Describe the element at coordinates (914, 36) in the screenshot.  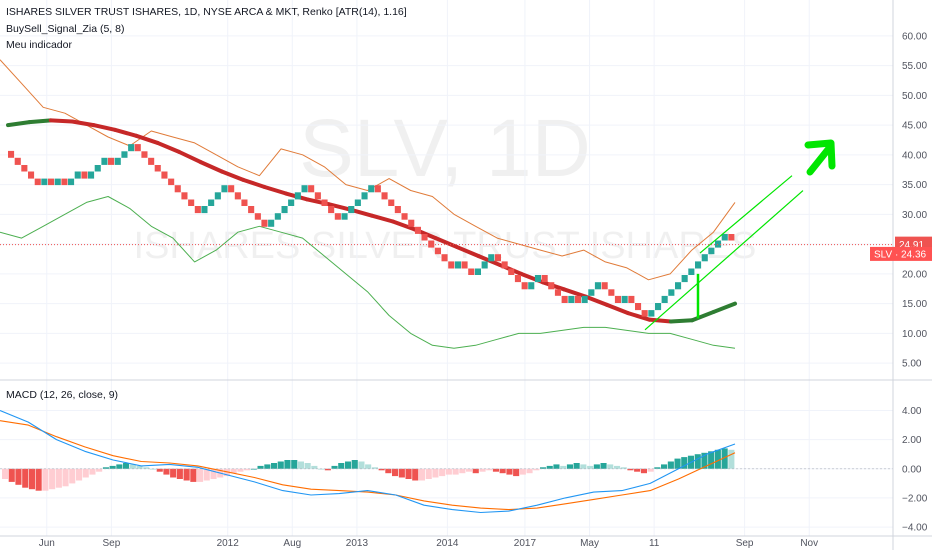
I see `y-tick-label: 60.00` at that location.